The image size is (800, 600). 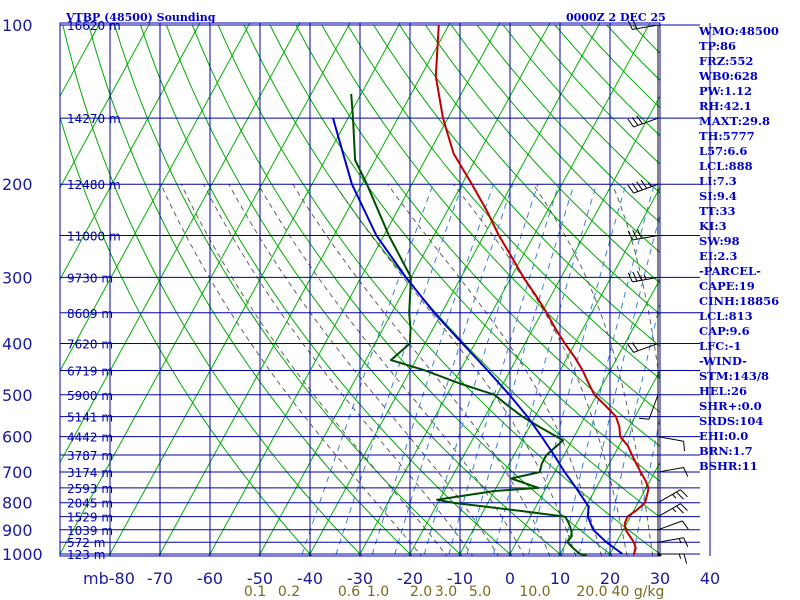 What do you see at coordinates (591, 592) in the screenshot?
I see `mixing-ratio-label: 20.0` at bounding box center [591, 592].